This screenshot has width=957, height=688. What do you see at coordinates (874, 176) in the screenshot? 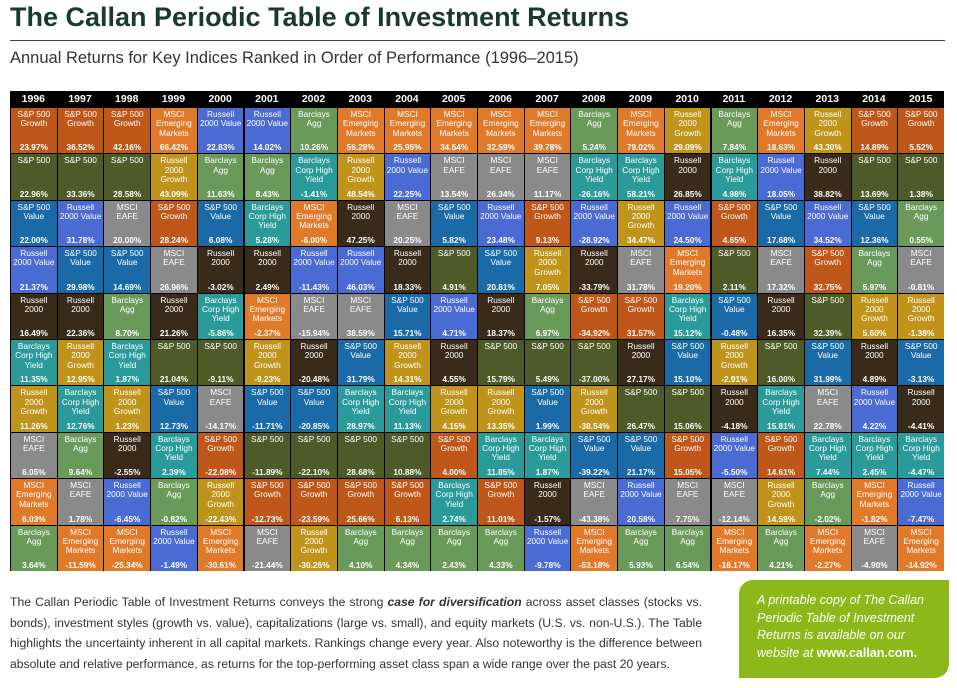
I see `return-cell: S&P 500 13.69%` at bounding box center [874, 176].